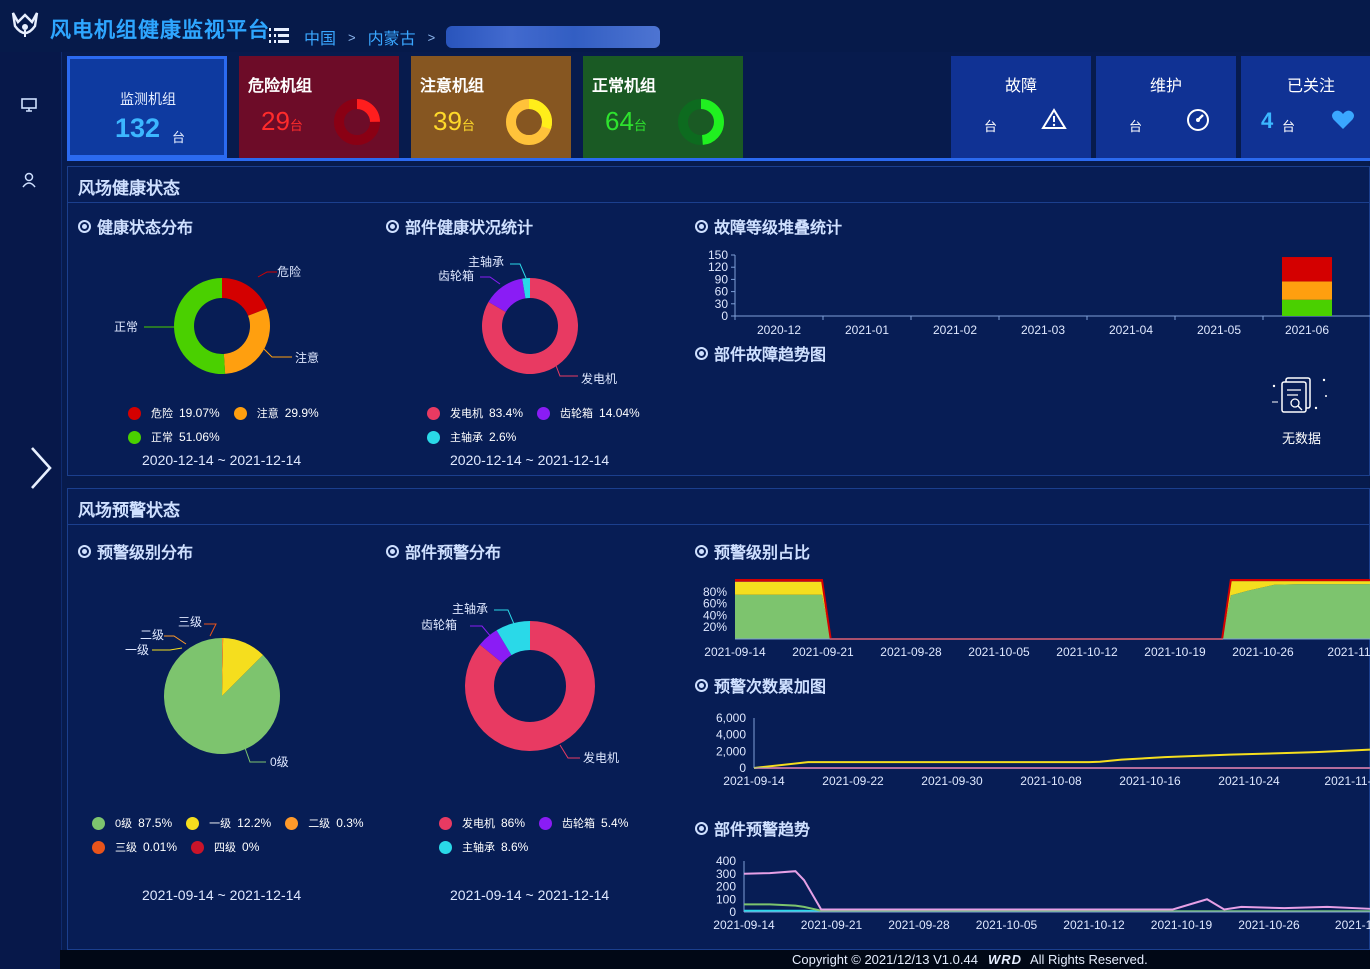 This screenshot has width=1370, height=969. What do you see at coordinates (588, 413) in the screenshot?
I see `legend-item: 齿轮箱 14.04%` at bounding box center [588, 413].